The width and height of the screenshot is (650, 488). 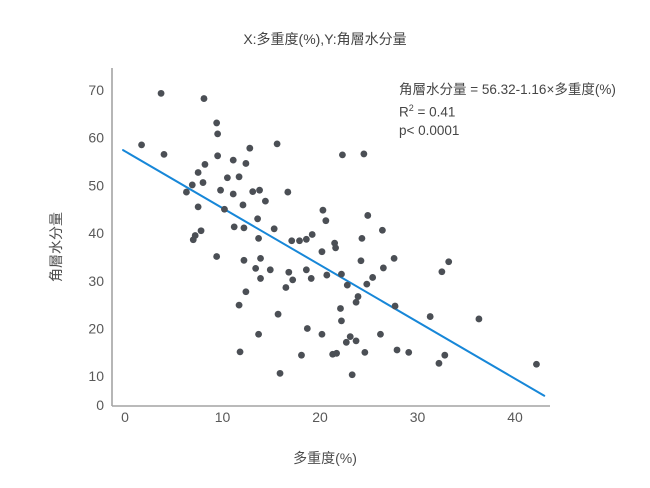 I want to click on x-tick-label: 10, so click(x=223, y=417).